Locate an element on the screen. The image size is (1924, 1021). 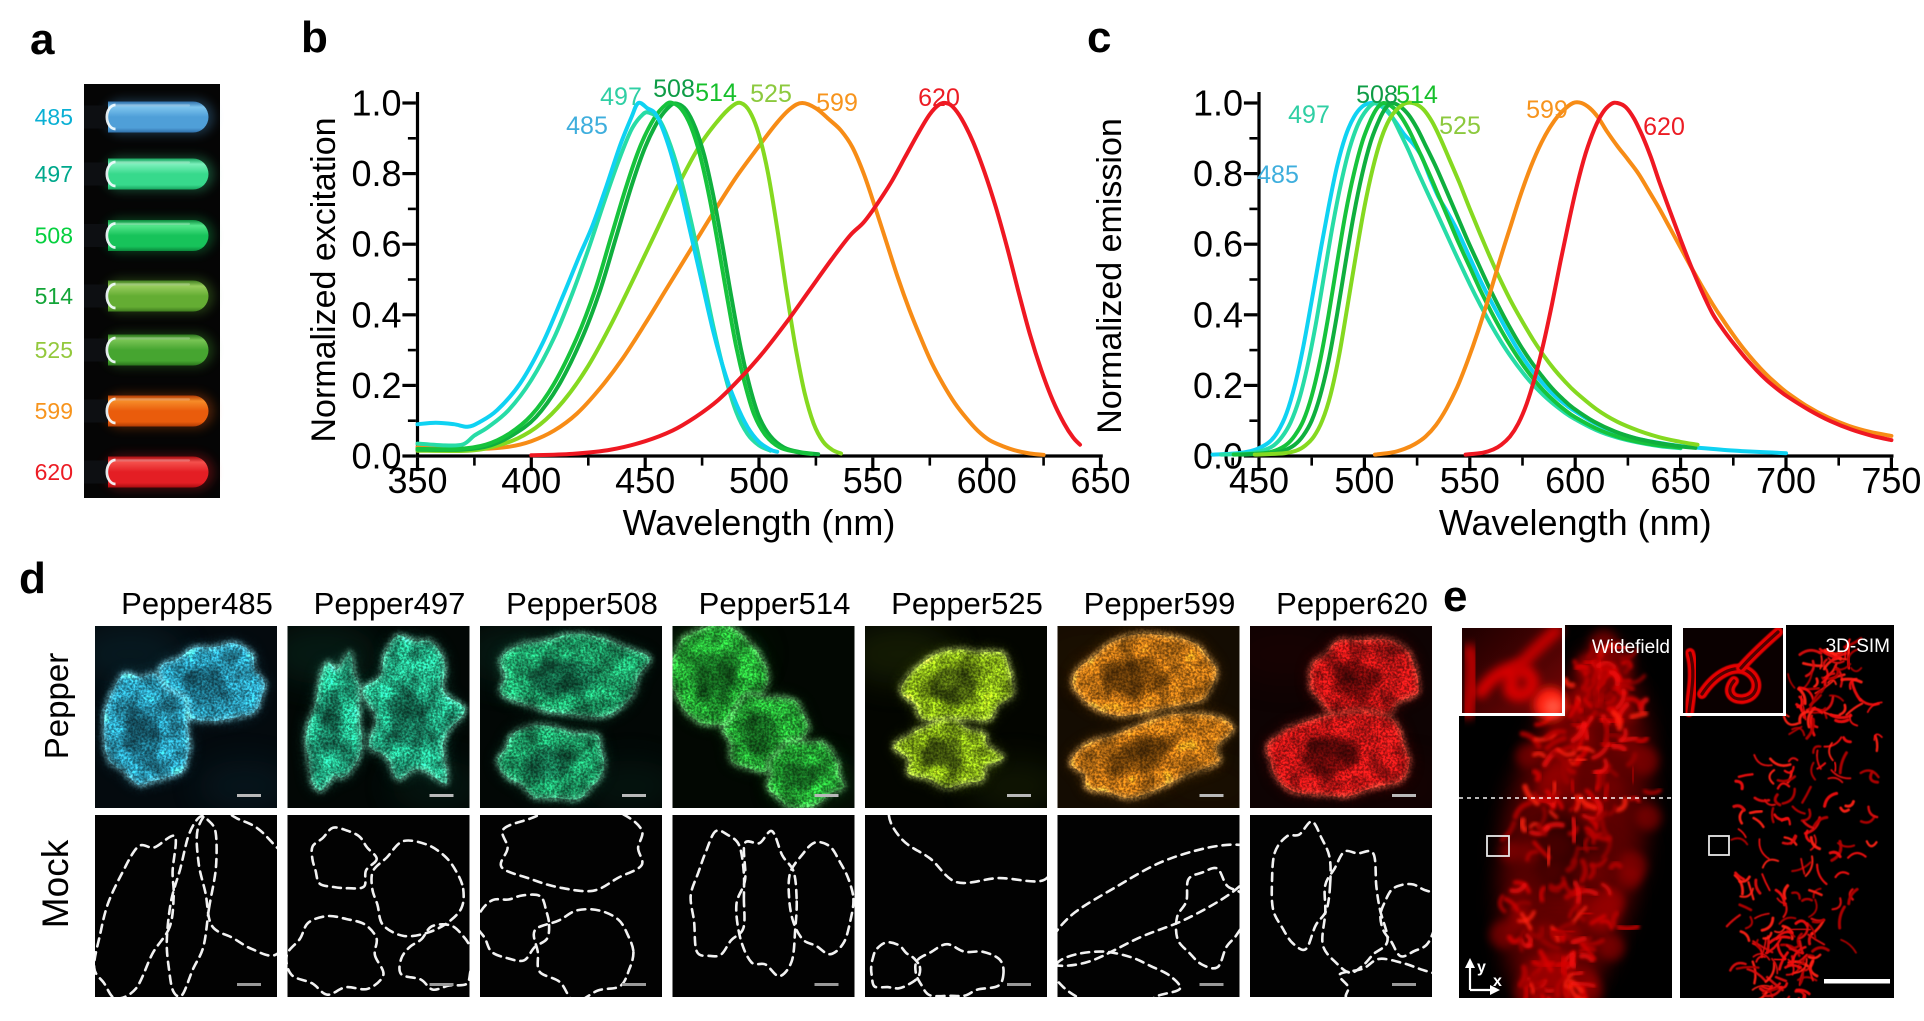
svg-text: Pepper525 is located at coordinates (967, 603).